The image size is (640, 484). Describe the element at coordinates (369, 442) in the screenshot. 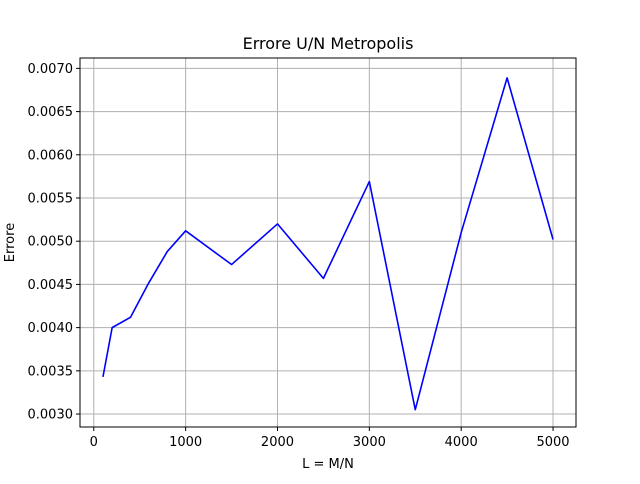

I see `x-tick-label: 3000` at that location.